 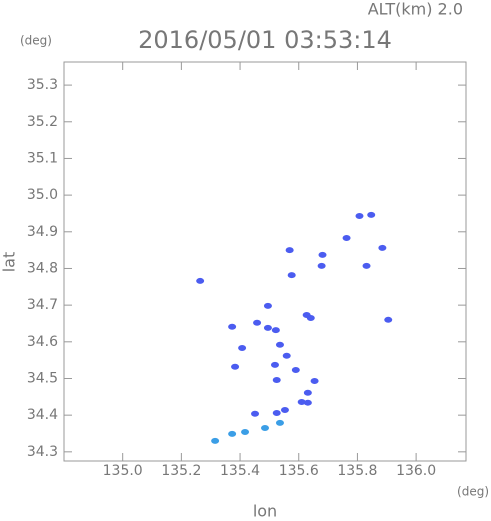 What do you see at coordinates (42, 415) in the screenshot?
I see `y-tick-label: 34.4` at bounding box center [42, 415].